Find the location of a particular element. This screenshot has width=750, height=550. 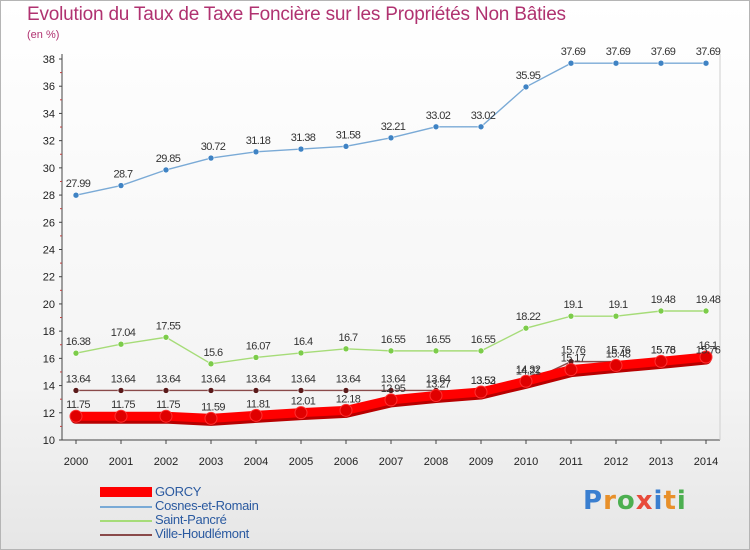

point-cosnes-et-romain-2012 is located at coordinates (616, 63).